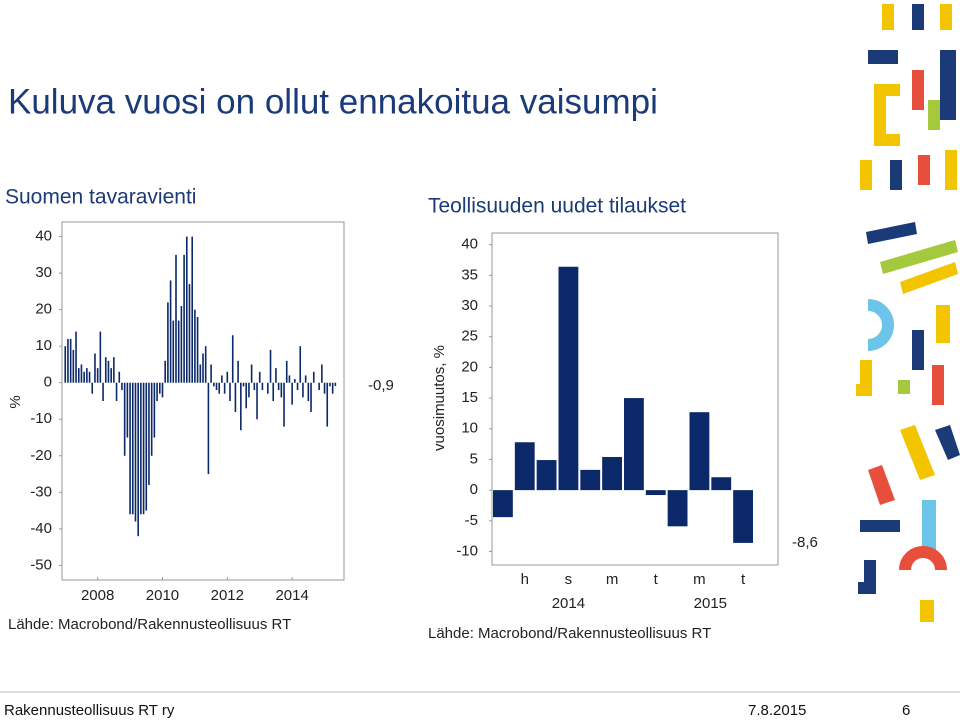 The width and height of the screenshot is (960, 720). What do you see at coordinates (381, 385) in the screenshot?
I see `value-label: -0,9` at bounding box center [381, 385].